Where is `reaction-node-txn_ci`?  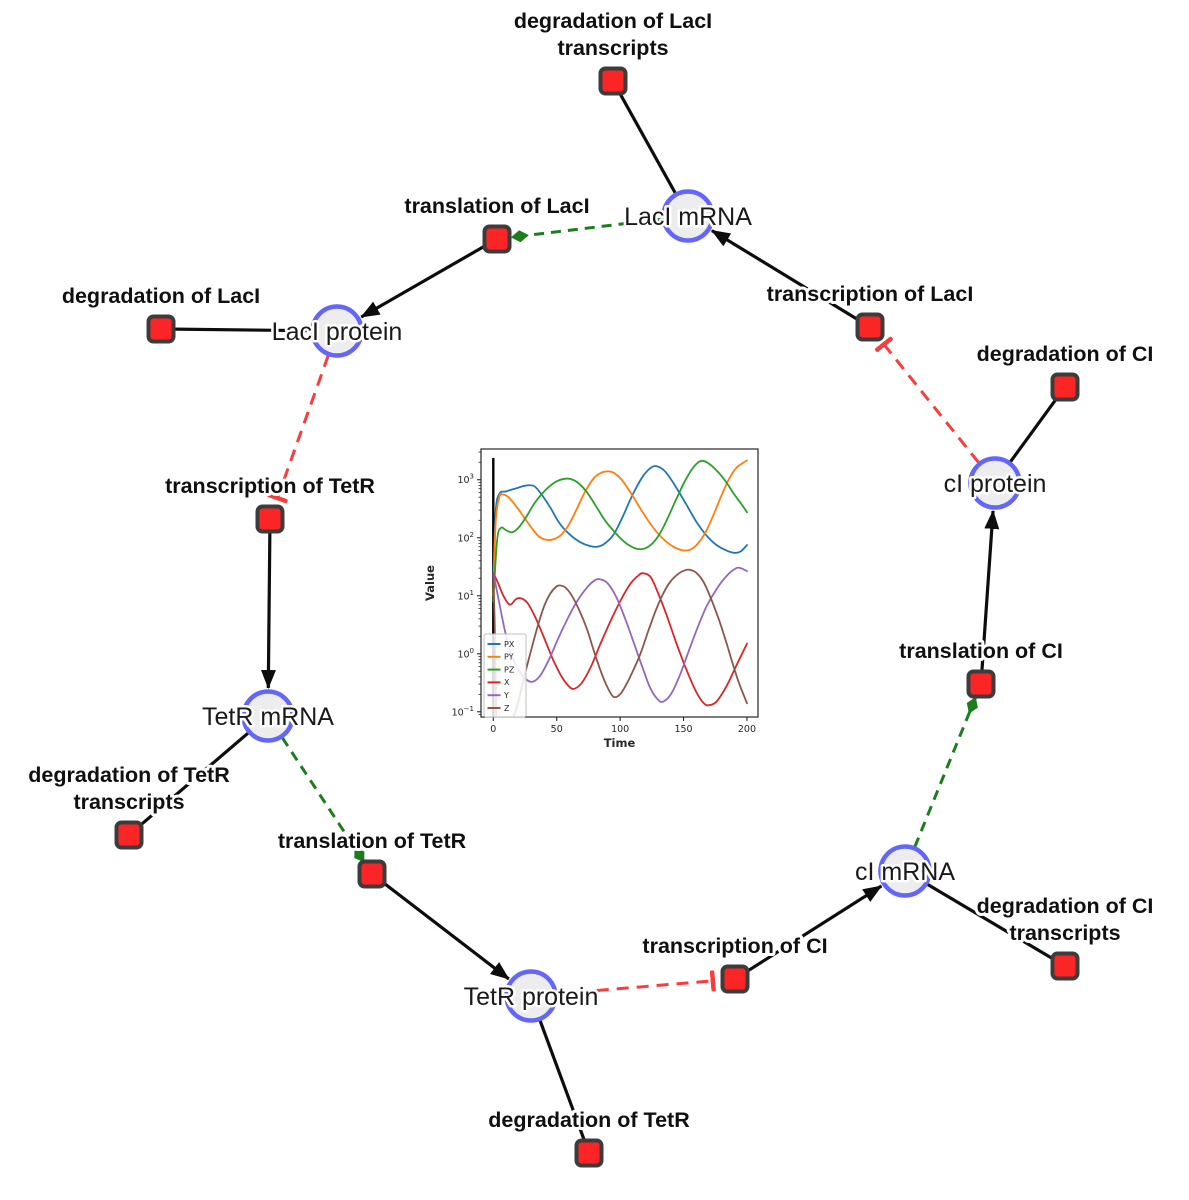 reaction-node-txn_ci is located at coordinates (735, 979).